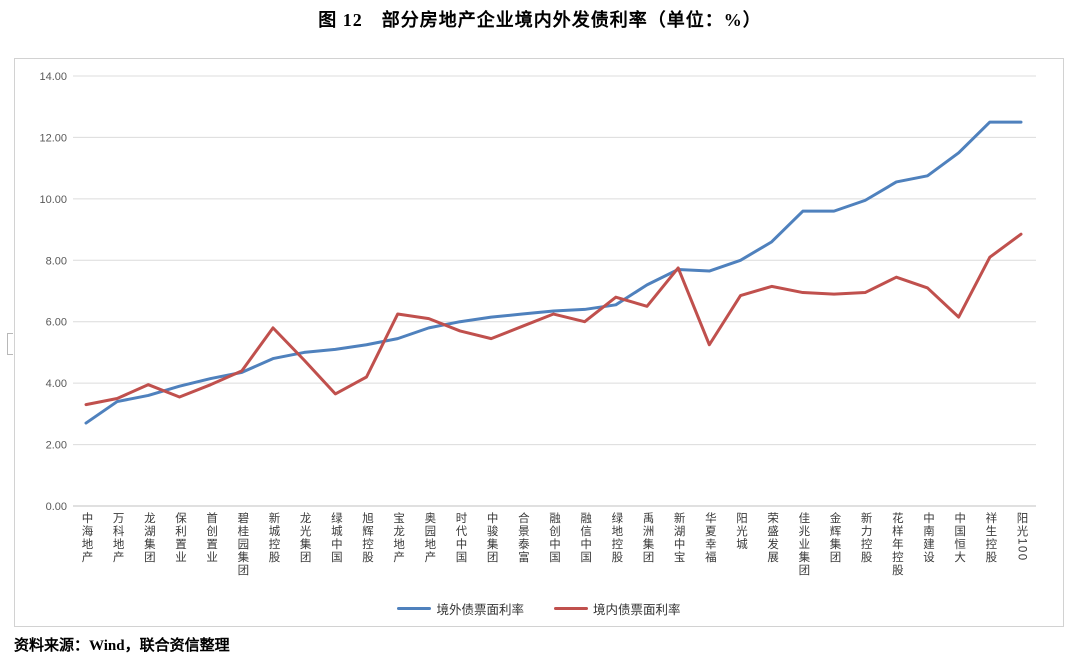 The width and height of the screenshot is (1080, 665). Describe the element at coordinates (53, 138) in the screenshot. I see `y-axis-tick-label: 12.00` at that location.